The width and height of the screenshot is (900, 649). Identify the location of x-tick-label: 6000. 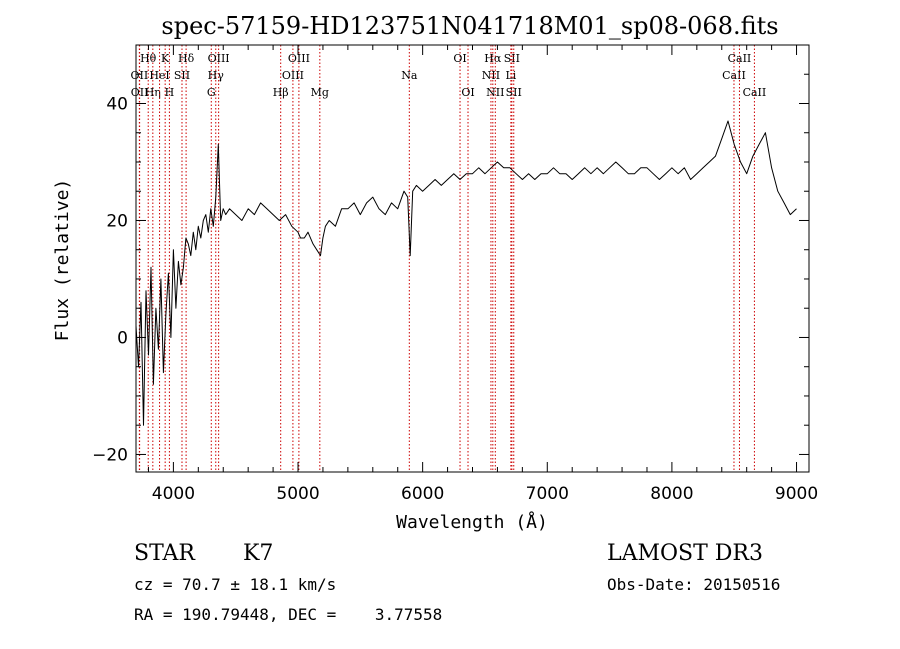
(422, 494).